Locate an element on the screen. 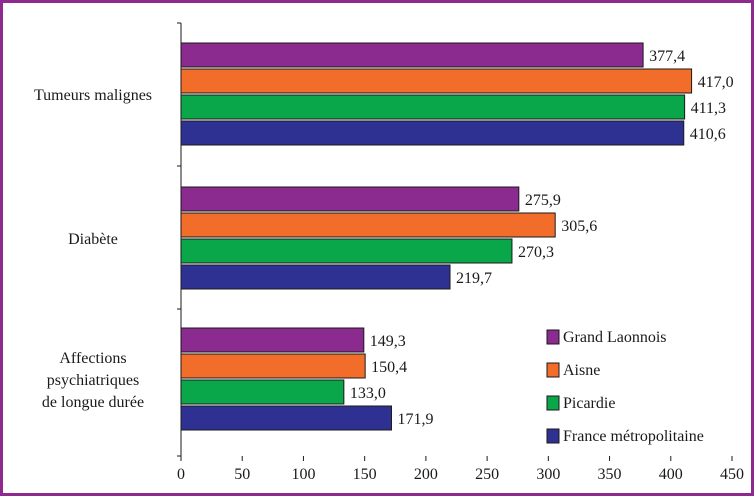 This screenshot has width=754, height=496. data-label: 133,0 is located at coordinates (368, 393).